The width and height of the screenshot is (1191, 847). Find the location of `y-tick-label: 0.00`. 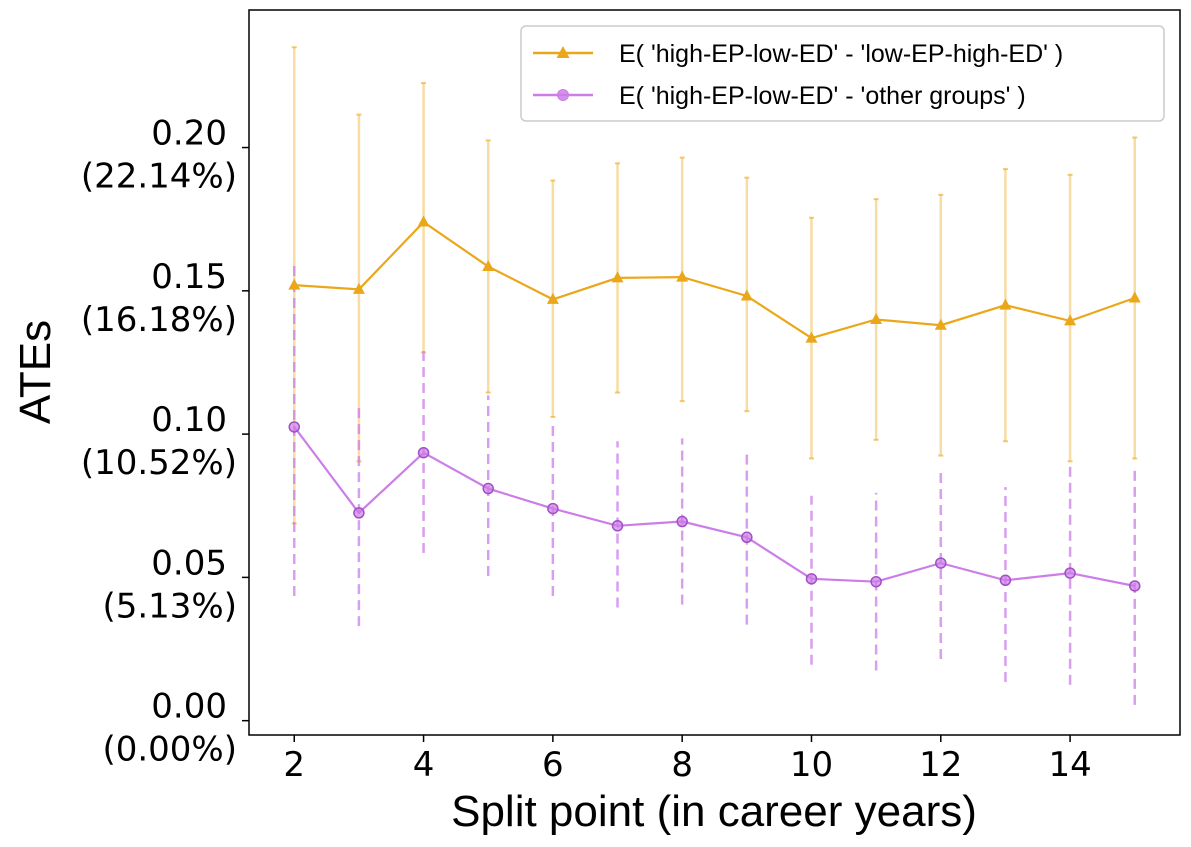

y-tick-label: 0.00 is located at coordinates (189, 707).